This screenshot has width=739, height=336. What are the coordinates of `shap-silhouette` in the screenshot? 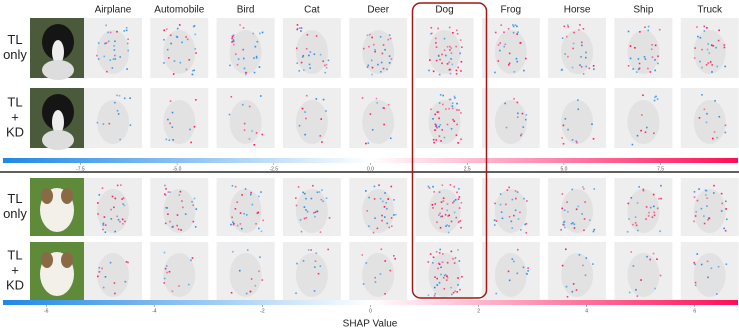 It's located at (643, 52).